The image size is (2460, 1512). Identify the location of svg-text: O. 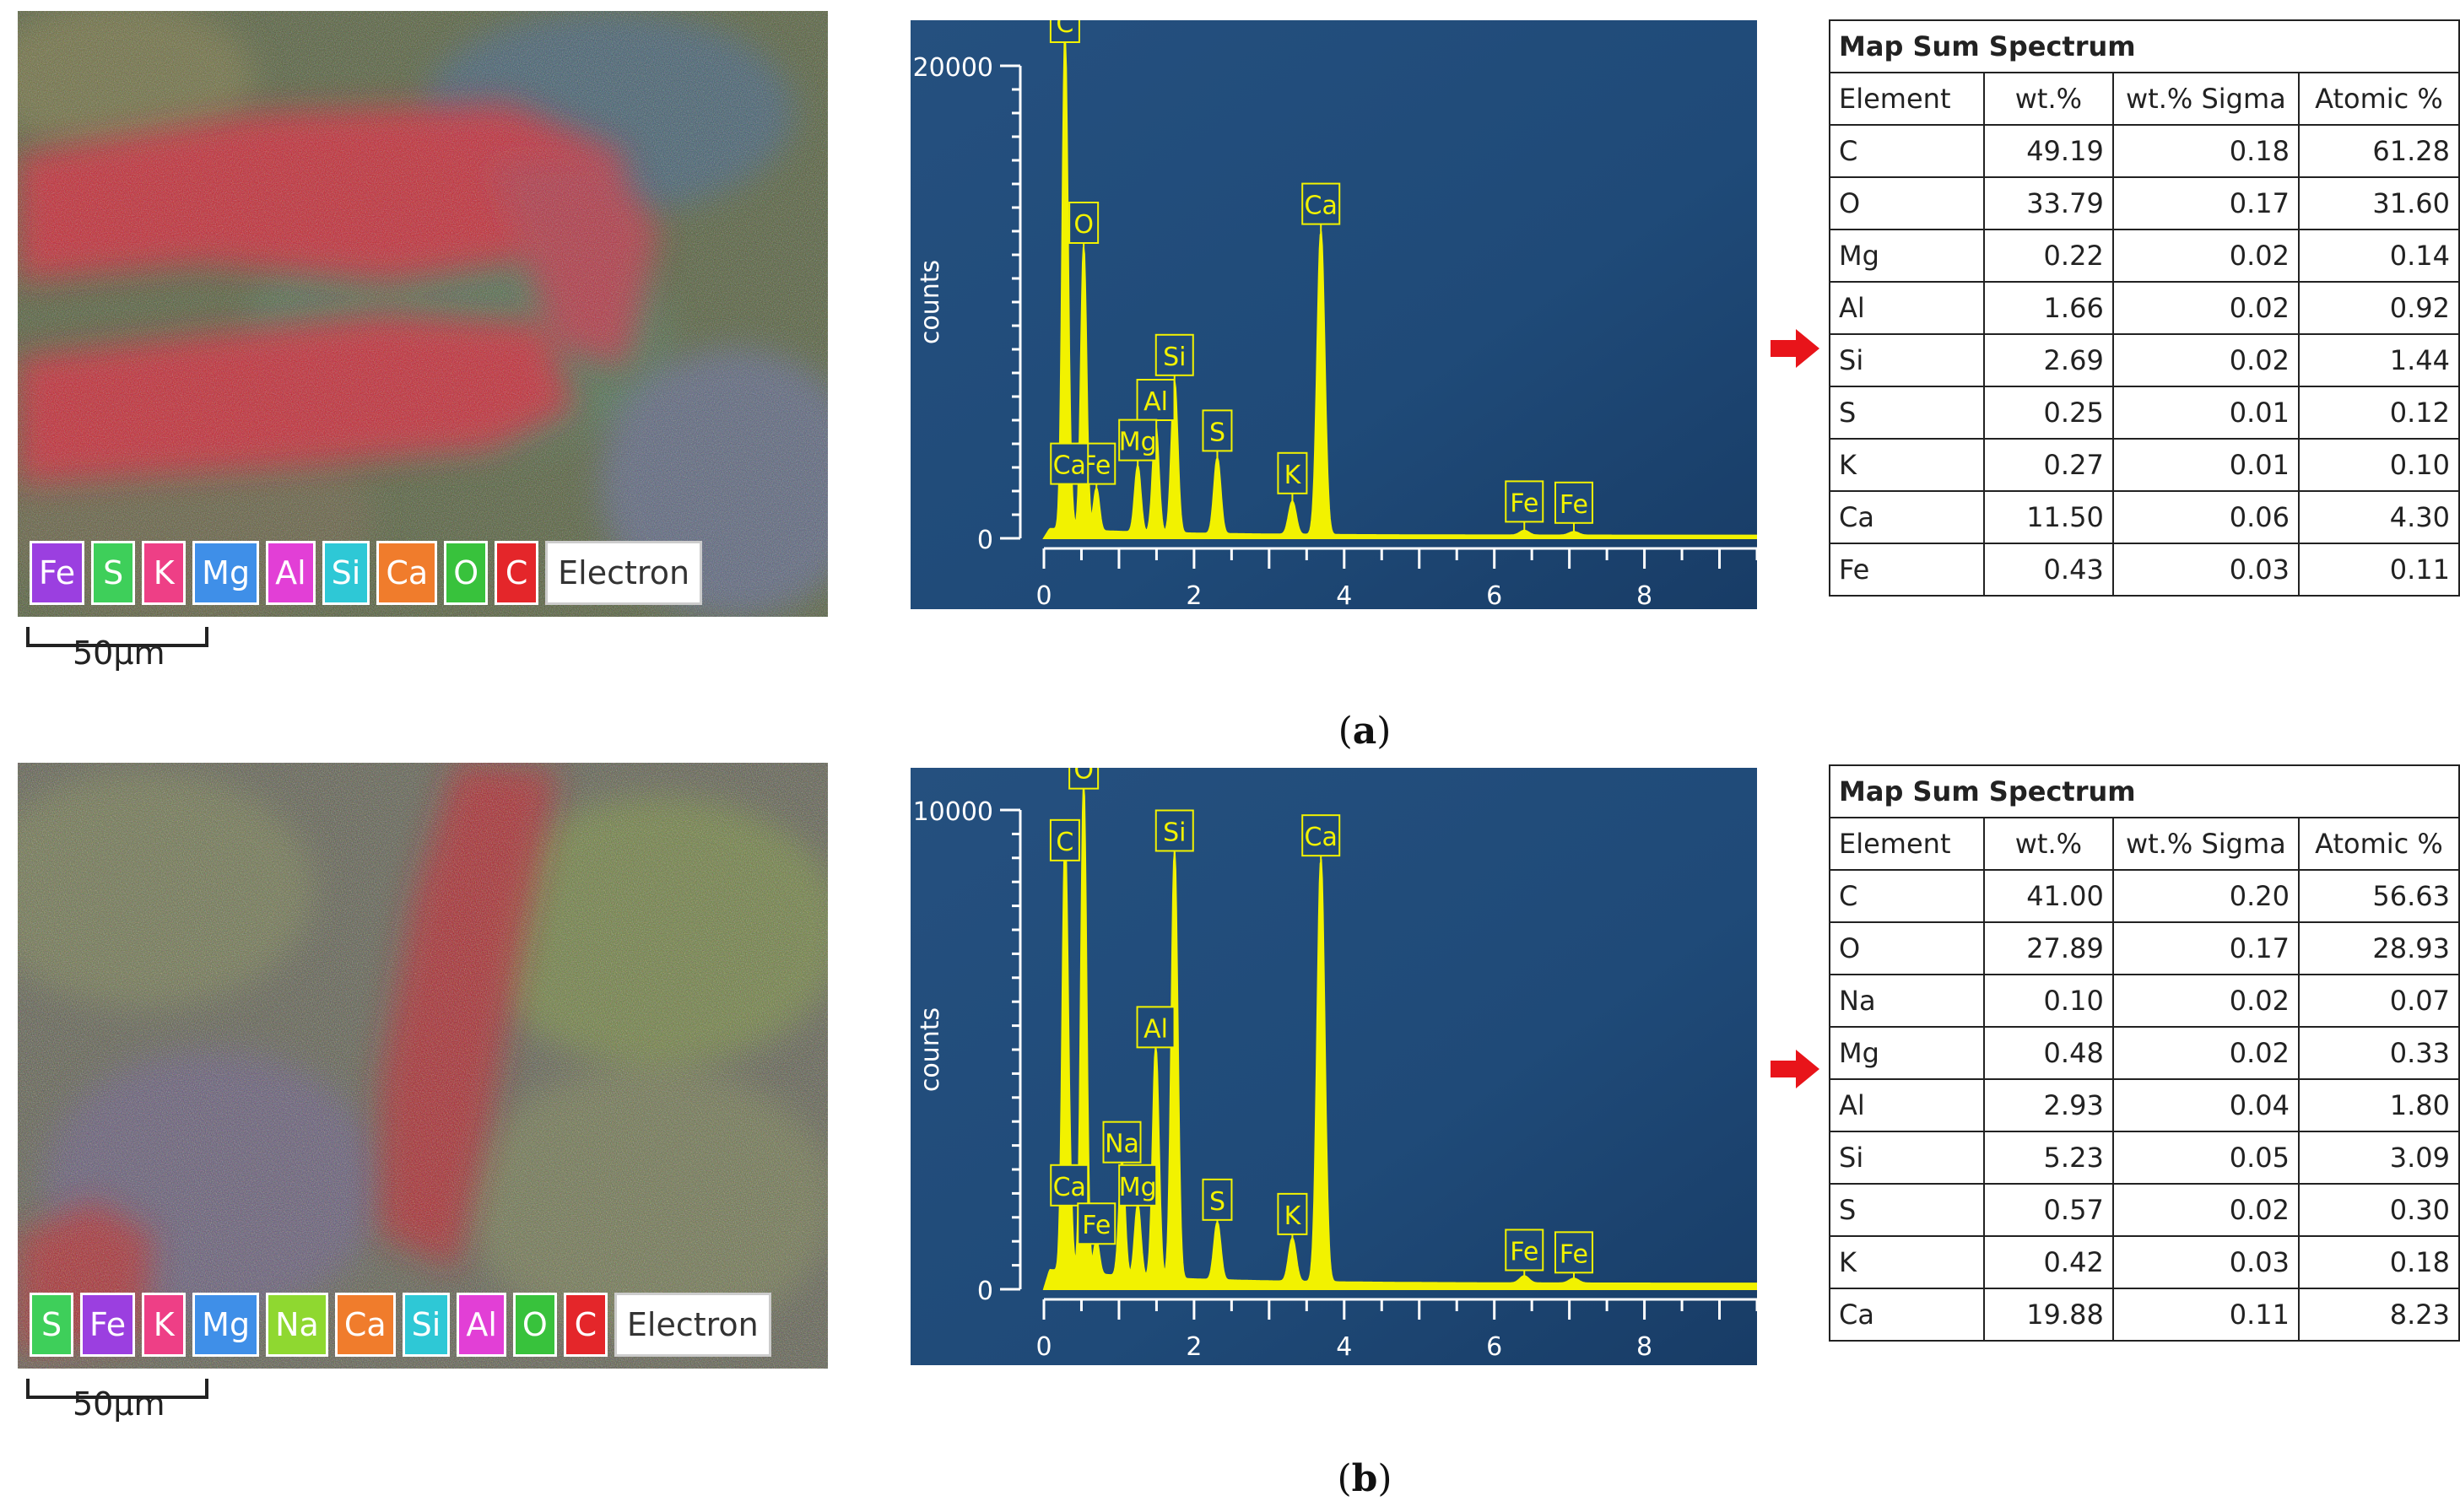
(1084, 225).